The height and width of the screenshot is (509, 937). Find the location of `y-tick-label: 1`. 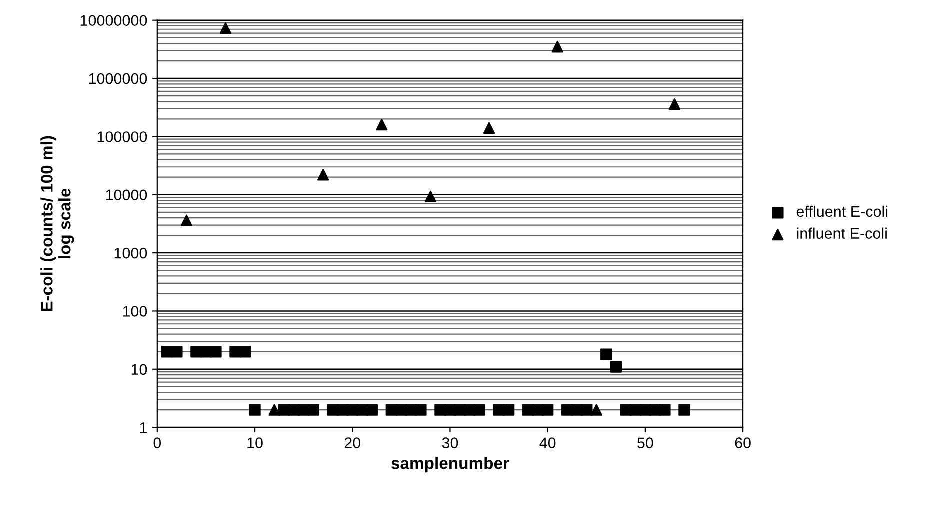

y-tick-label: 1 is located at coordinates (143, 428).